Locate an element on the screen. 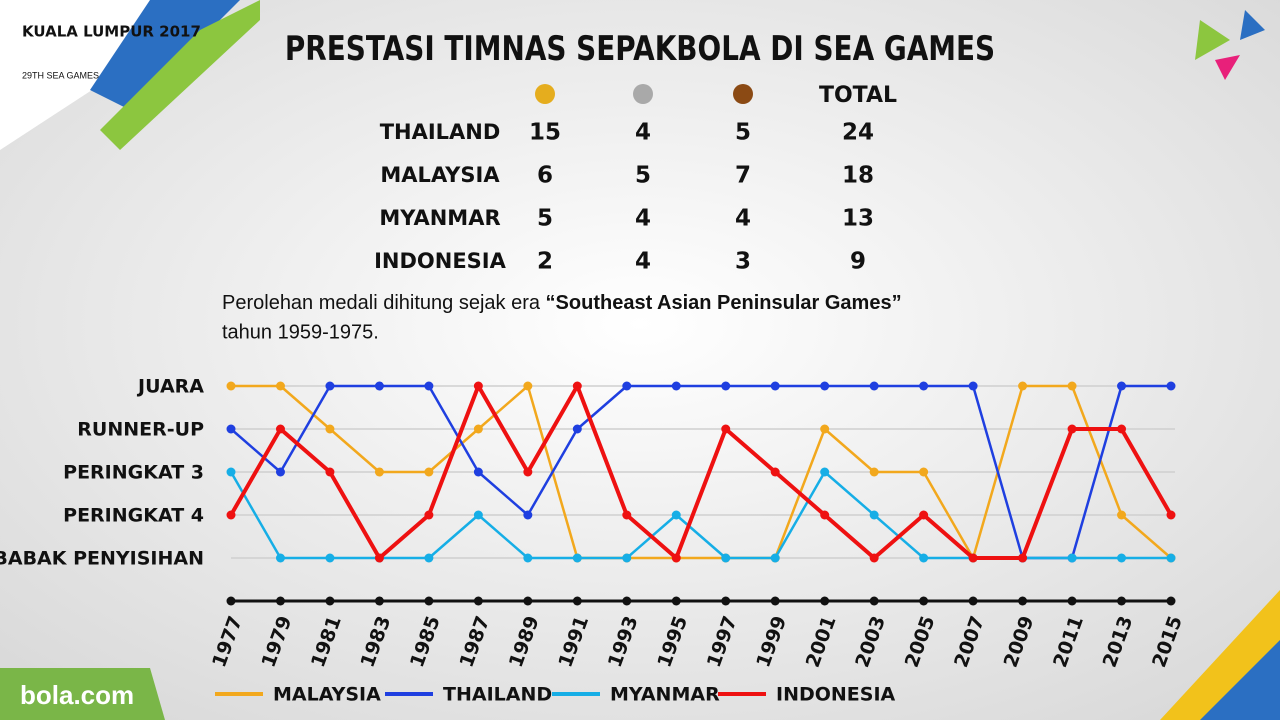 The image size is (1280, 720). medal-count: 5 is located at coordinates (643, 176).